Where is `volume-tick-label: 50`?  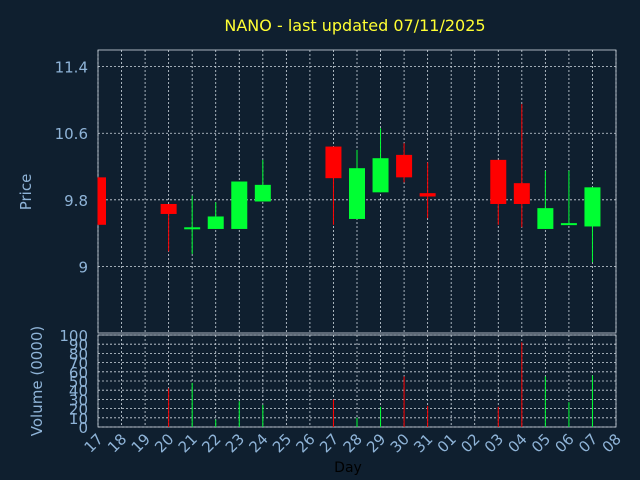 volume-tick-label: 50 is located at coordinates (78, 382).